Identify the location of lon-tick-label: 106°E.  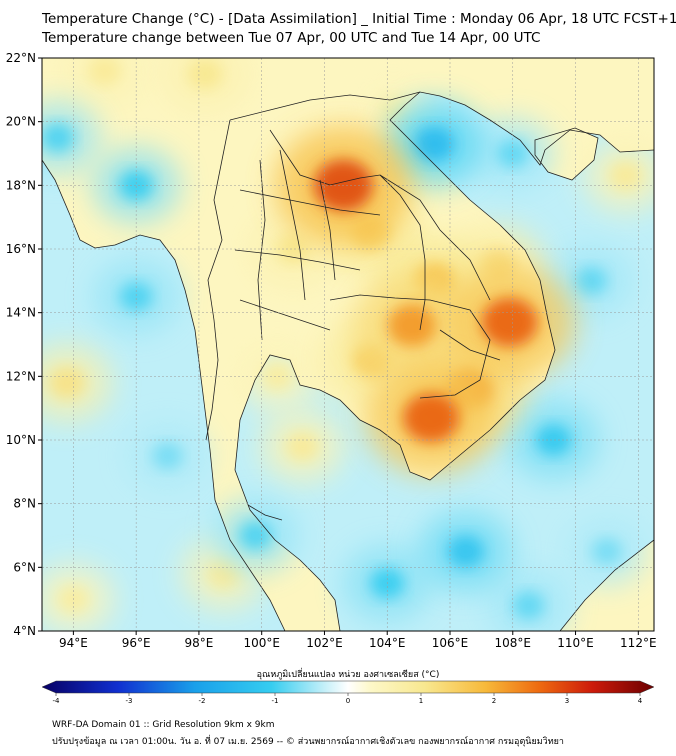
(450, 643).